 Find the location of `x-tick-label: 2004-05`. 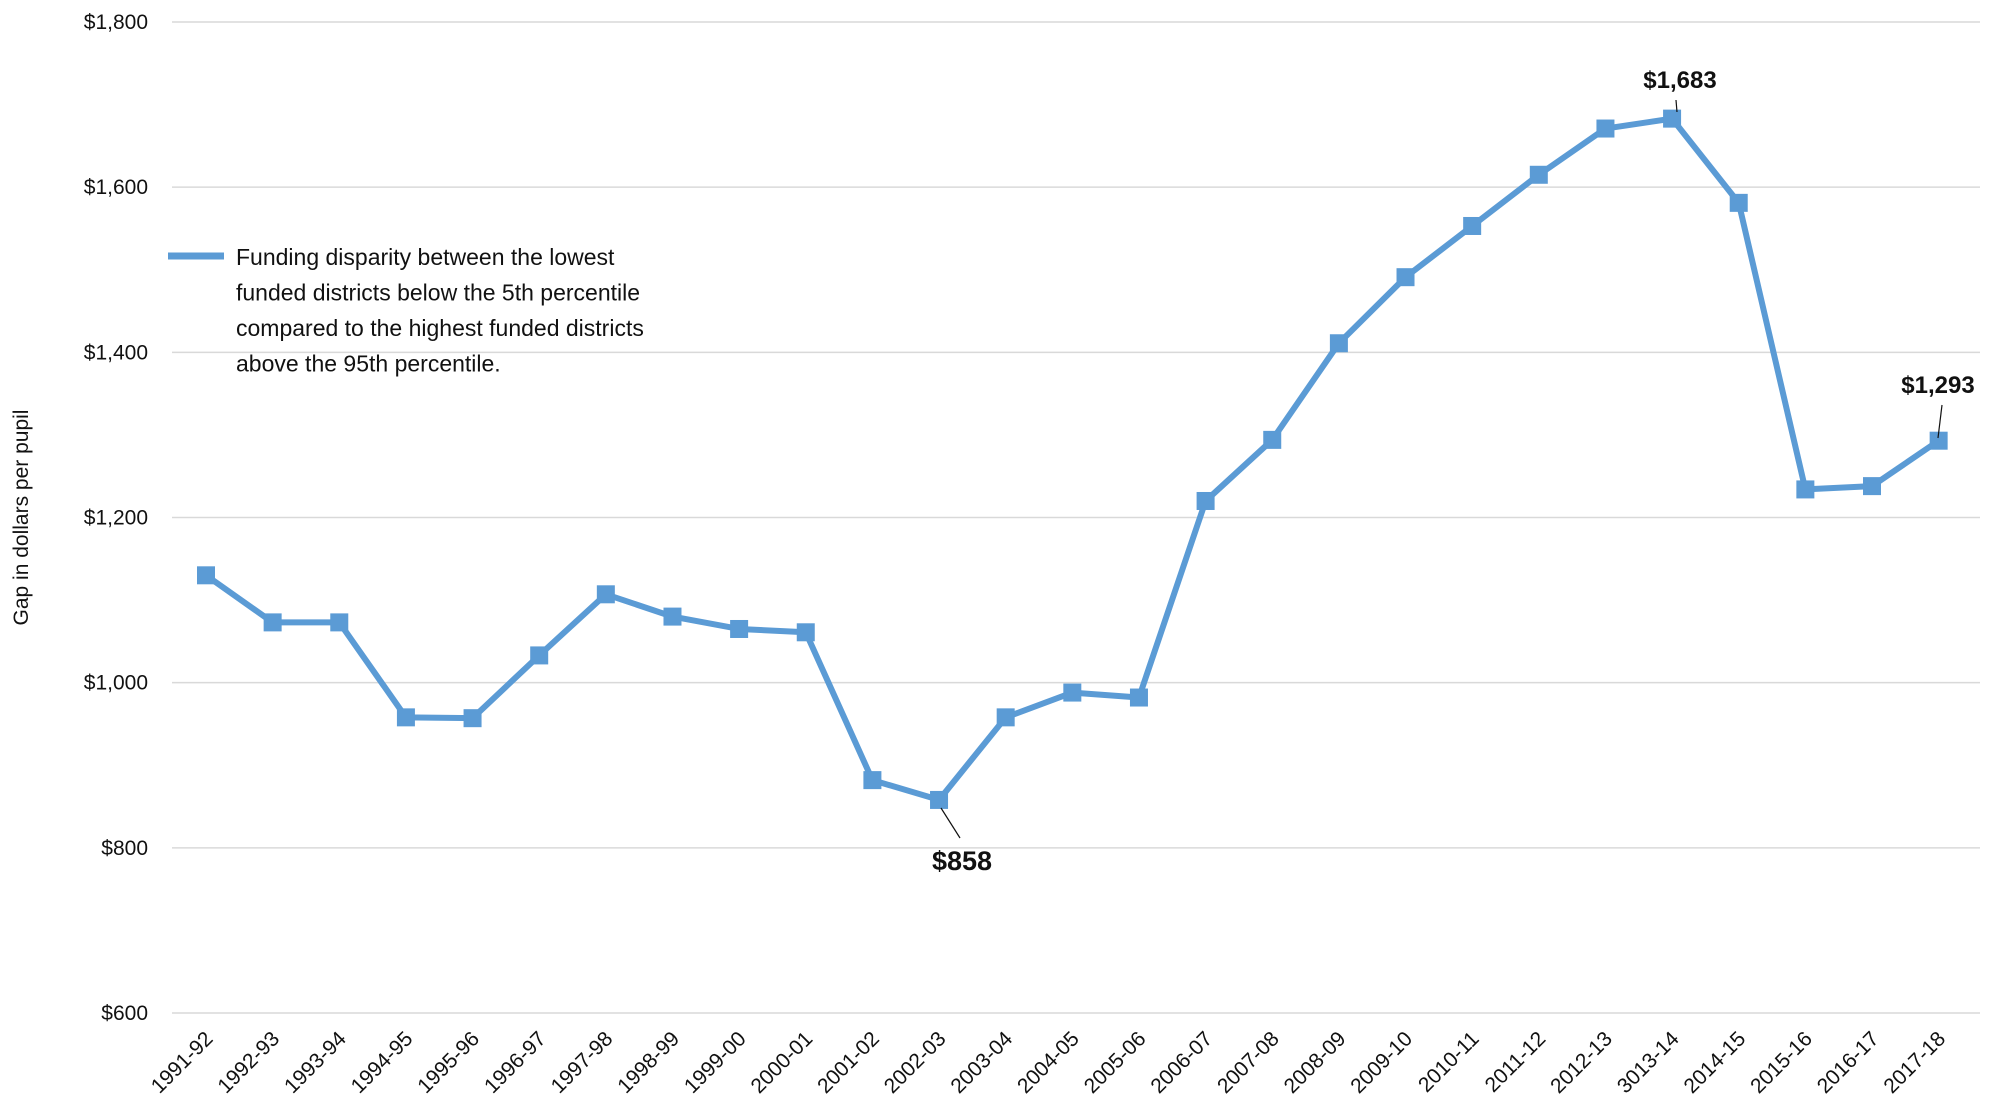

x-tick-label: 2004-05 is located at coordinates (1048, 1062).